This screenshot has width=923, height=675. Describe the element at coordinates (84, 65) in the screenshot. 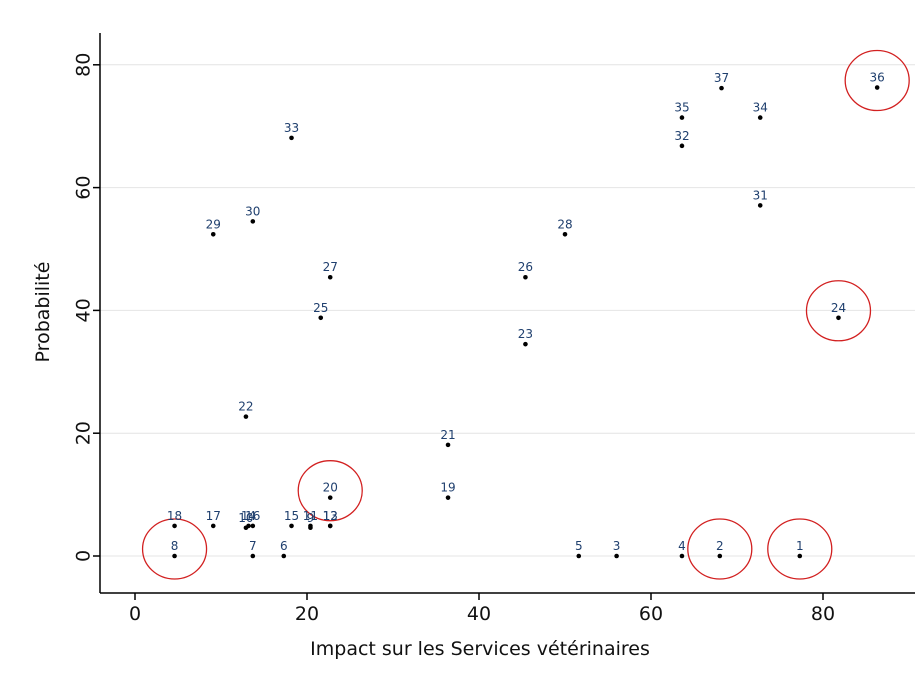

I see `y-tick-label: 80` at that location.